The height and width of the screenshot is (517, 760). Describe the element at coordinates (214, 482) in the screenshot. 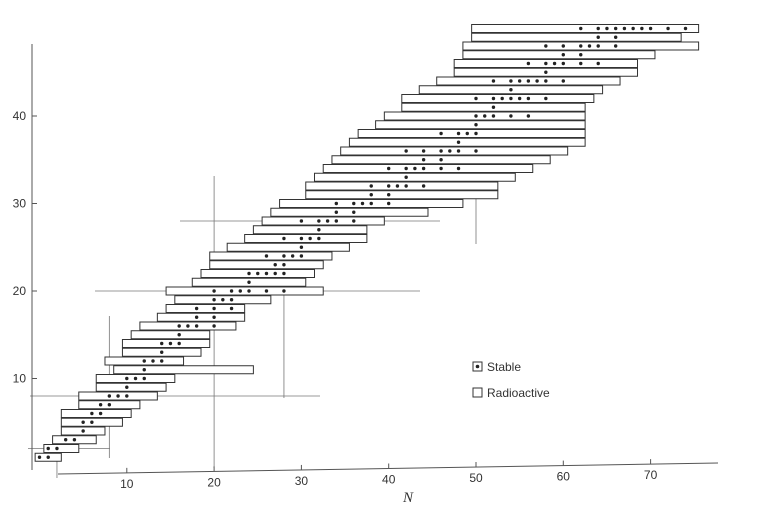

I see `x-tick-label: 20` at that location.